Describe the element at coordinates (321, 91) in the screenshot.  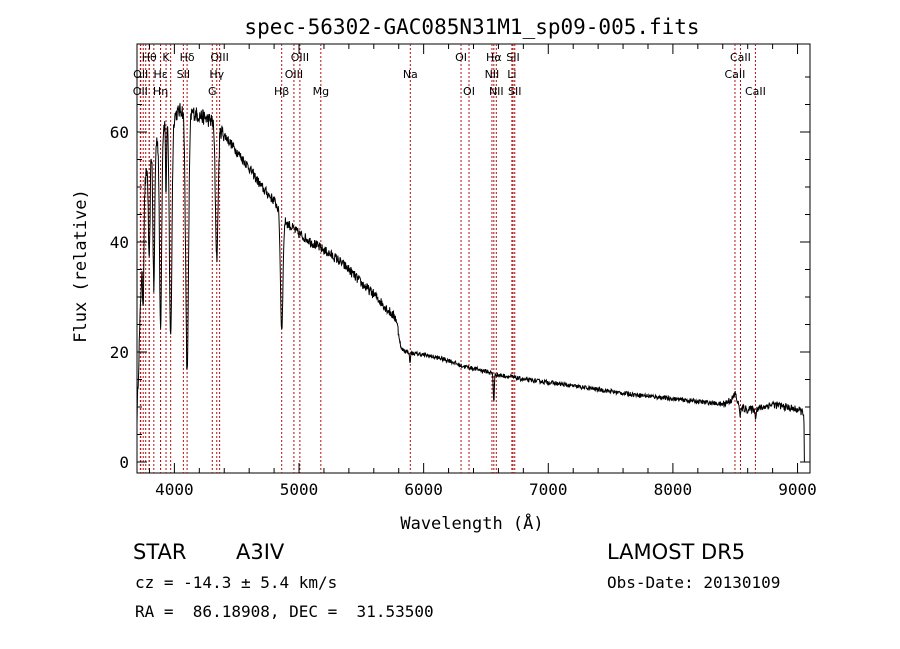
I see `line-marker-label: Mg` at that location.